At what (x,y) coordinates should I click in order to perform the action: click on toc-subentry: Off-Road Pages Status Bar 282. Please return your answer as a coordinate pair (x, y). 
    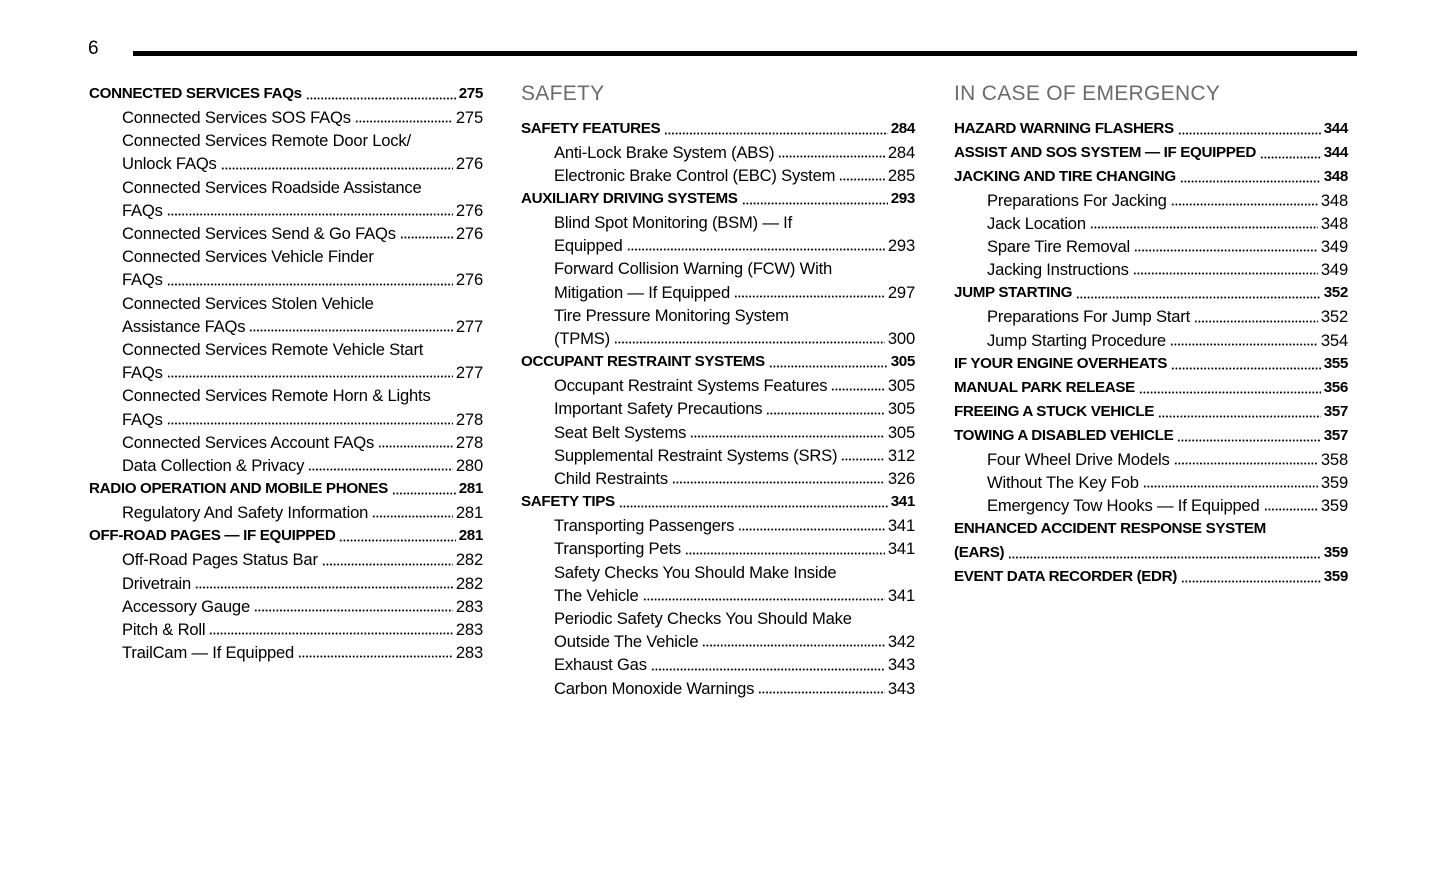
    Looking at the image, I should click on (286, 559).